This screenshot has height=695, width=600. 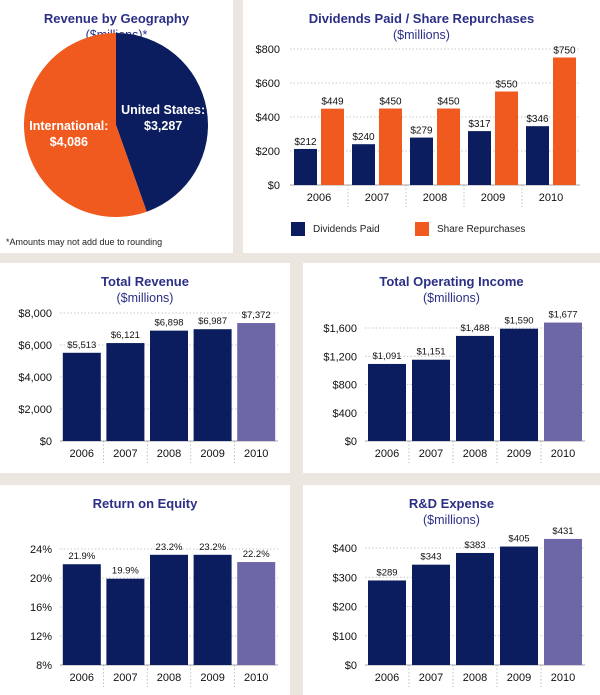 I want to click on legend-swatch-dividends, so click(x=298, y=229).